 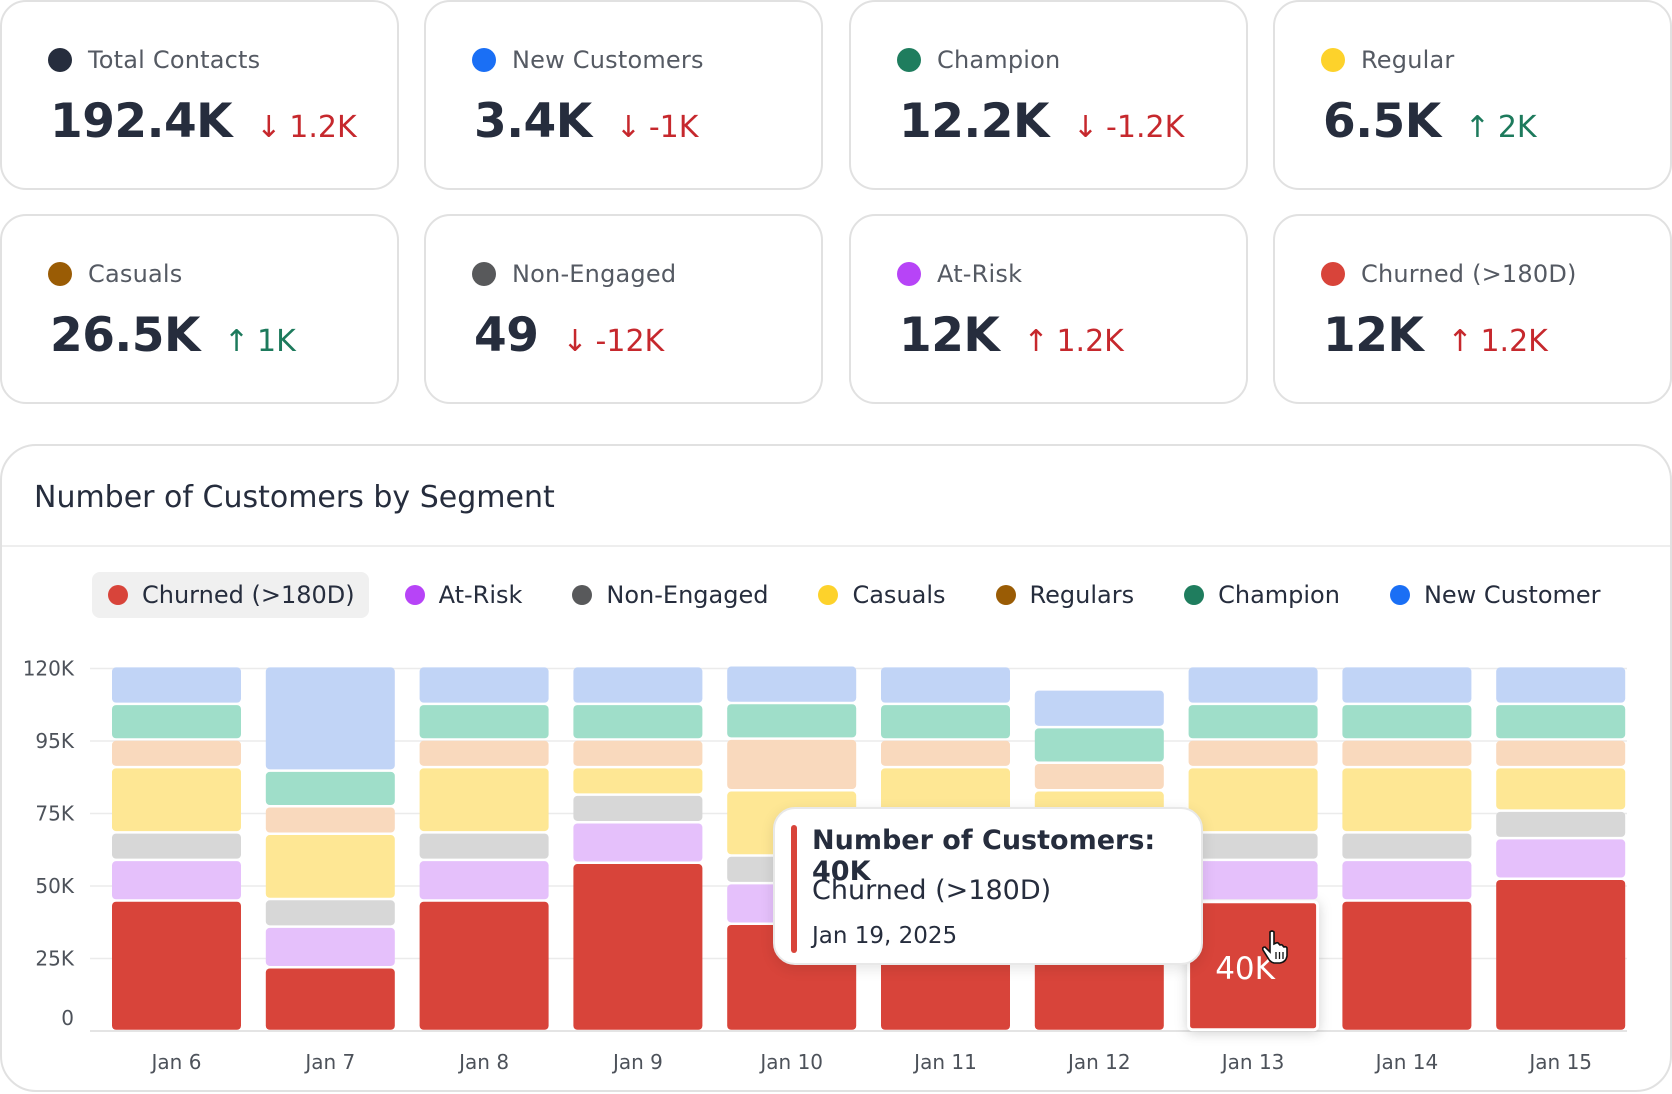 What do you see at coordinates (199, 309) in the screenshot?
I see `kpi-card: Casuals 26.5K ↑ 1K` at bounding box center [199, 309].